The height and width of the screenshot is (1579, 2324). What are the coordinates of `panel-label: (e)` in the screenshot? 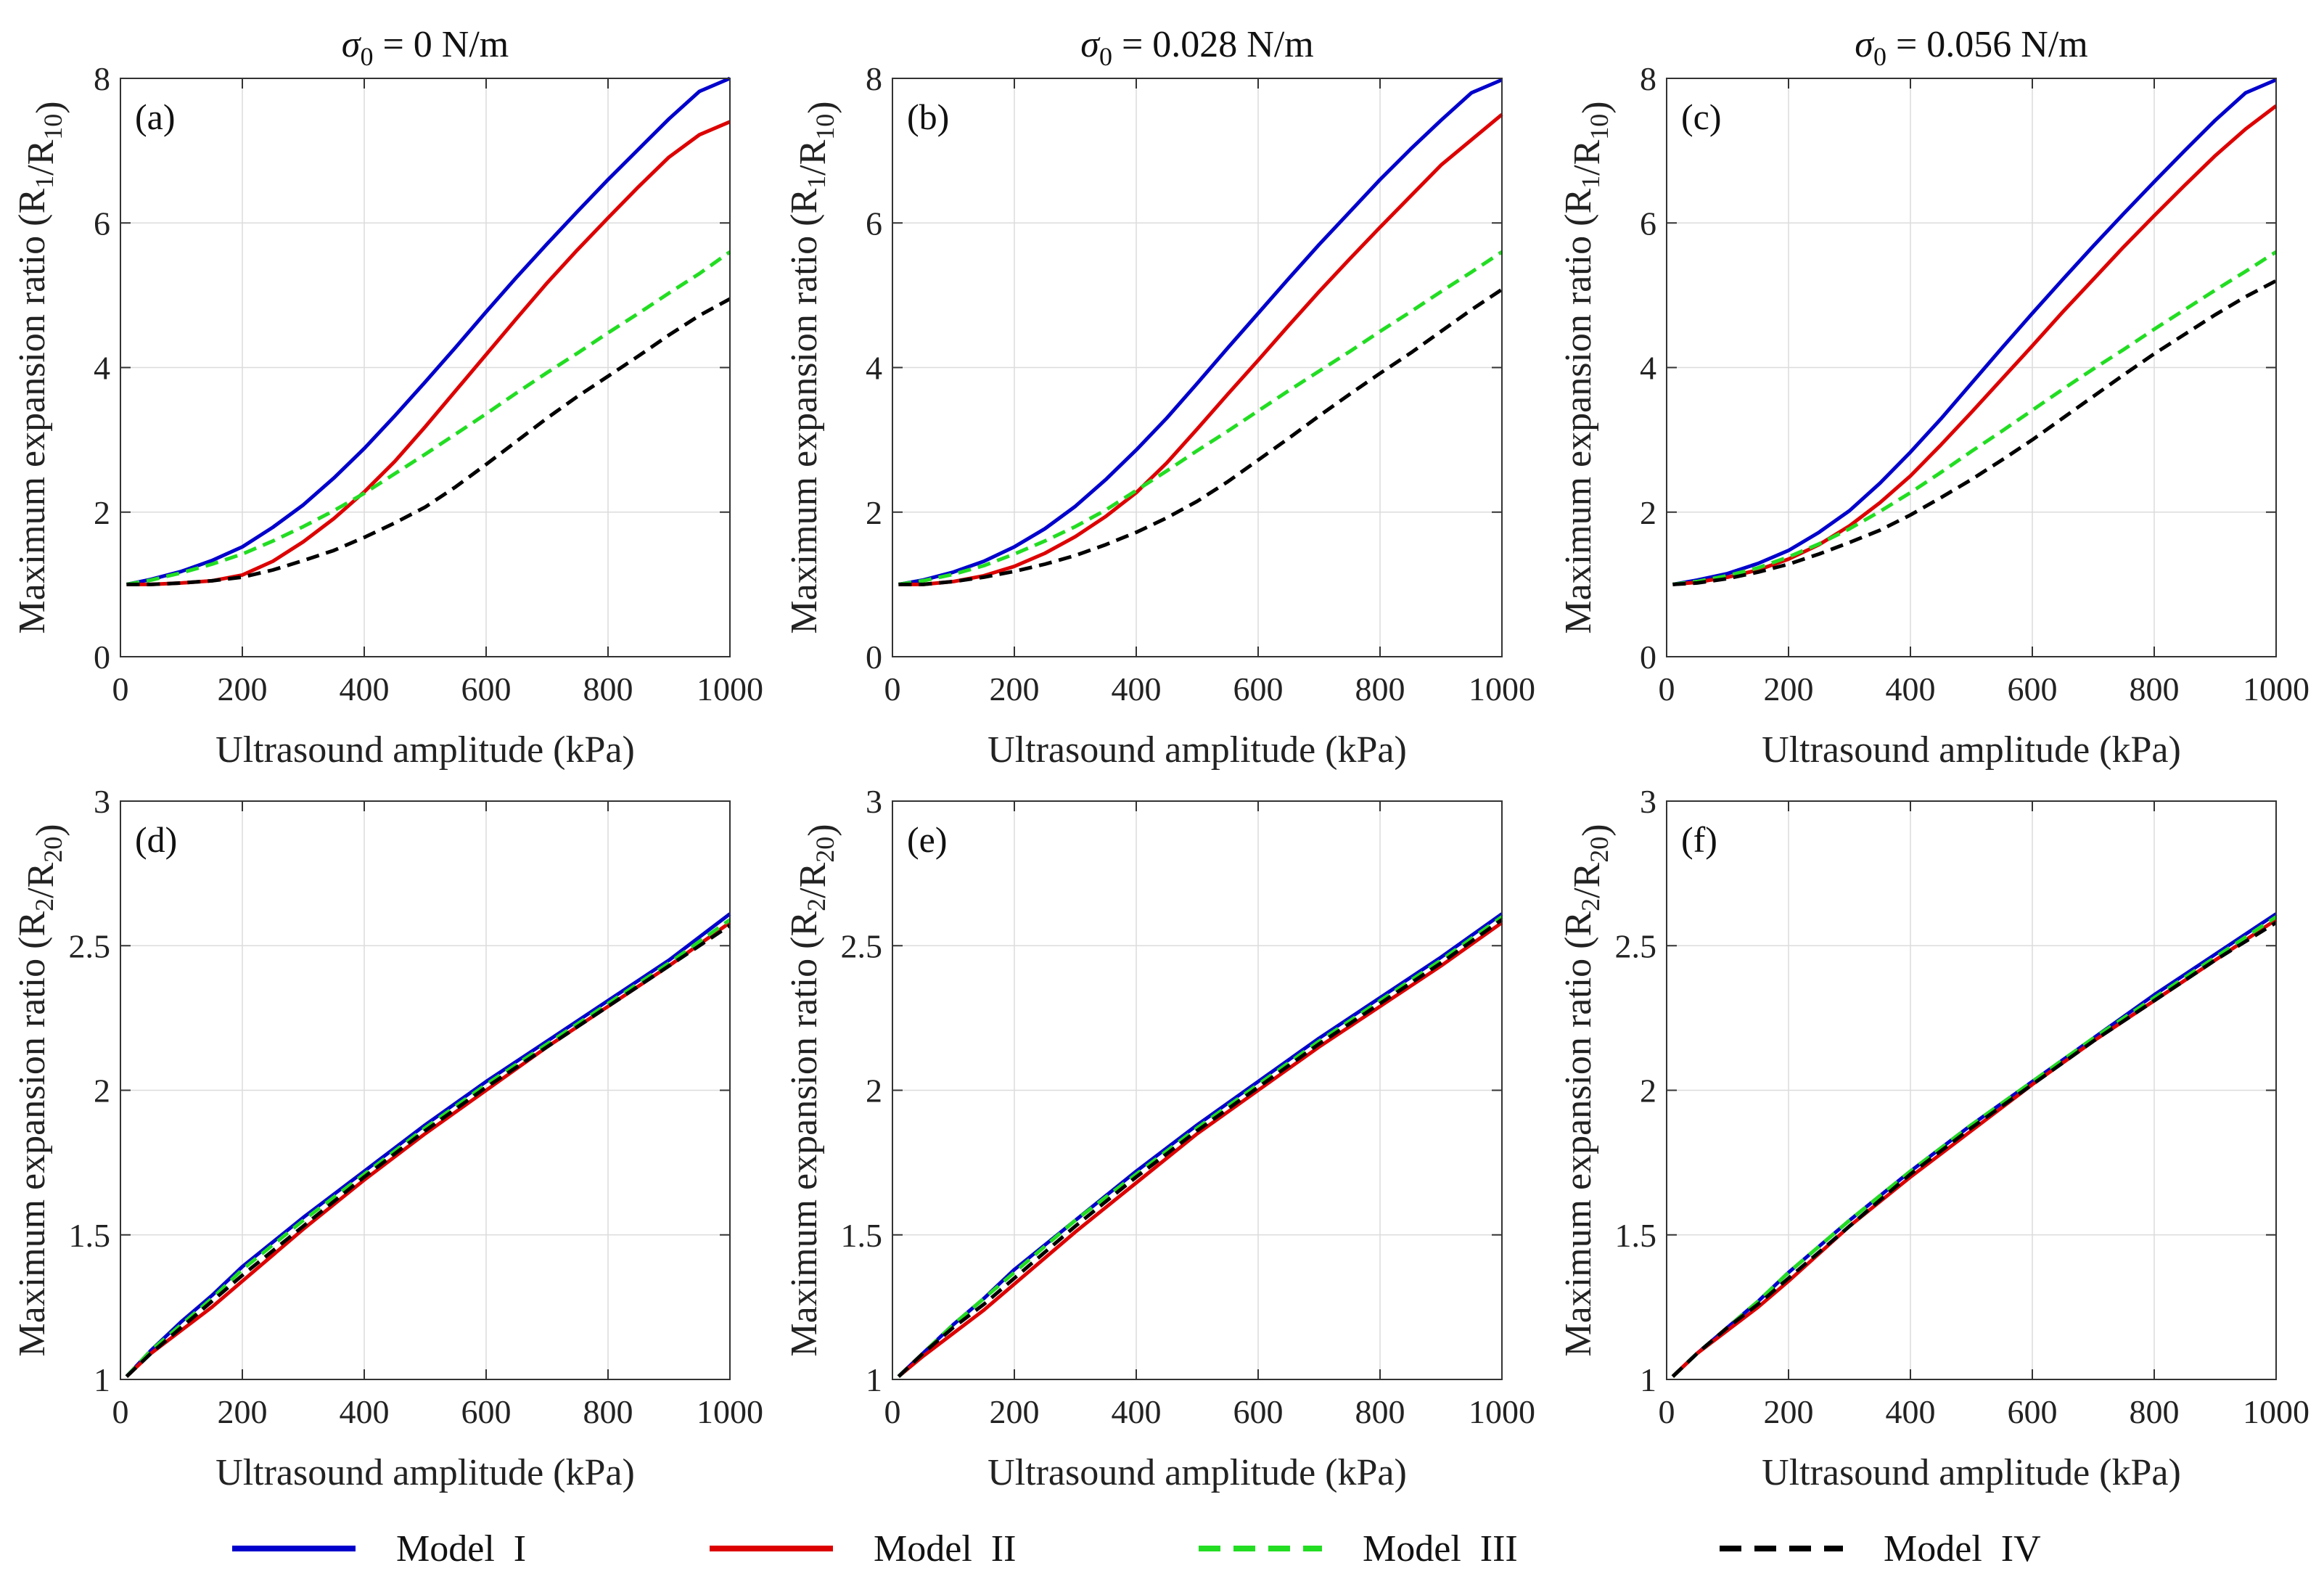 It's located at (928, 839).